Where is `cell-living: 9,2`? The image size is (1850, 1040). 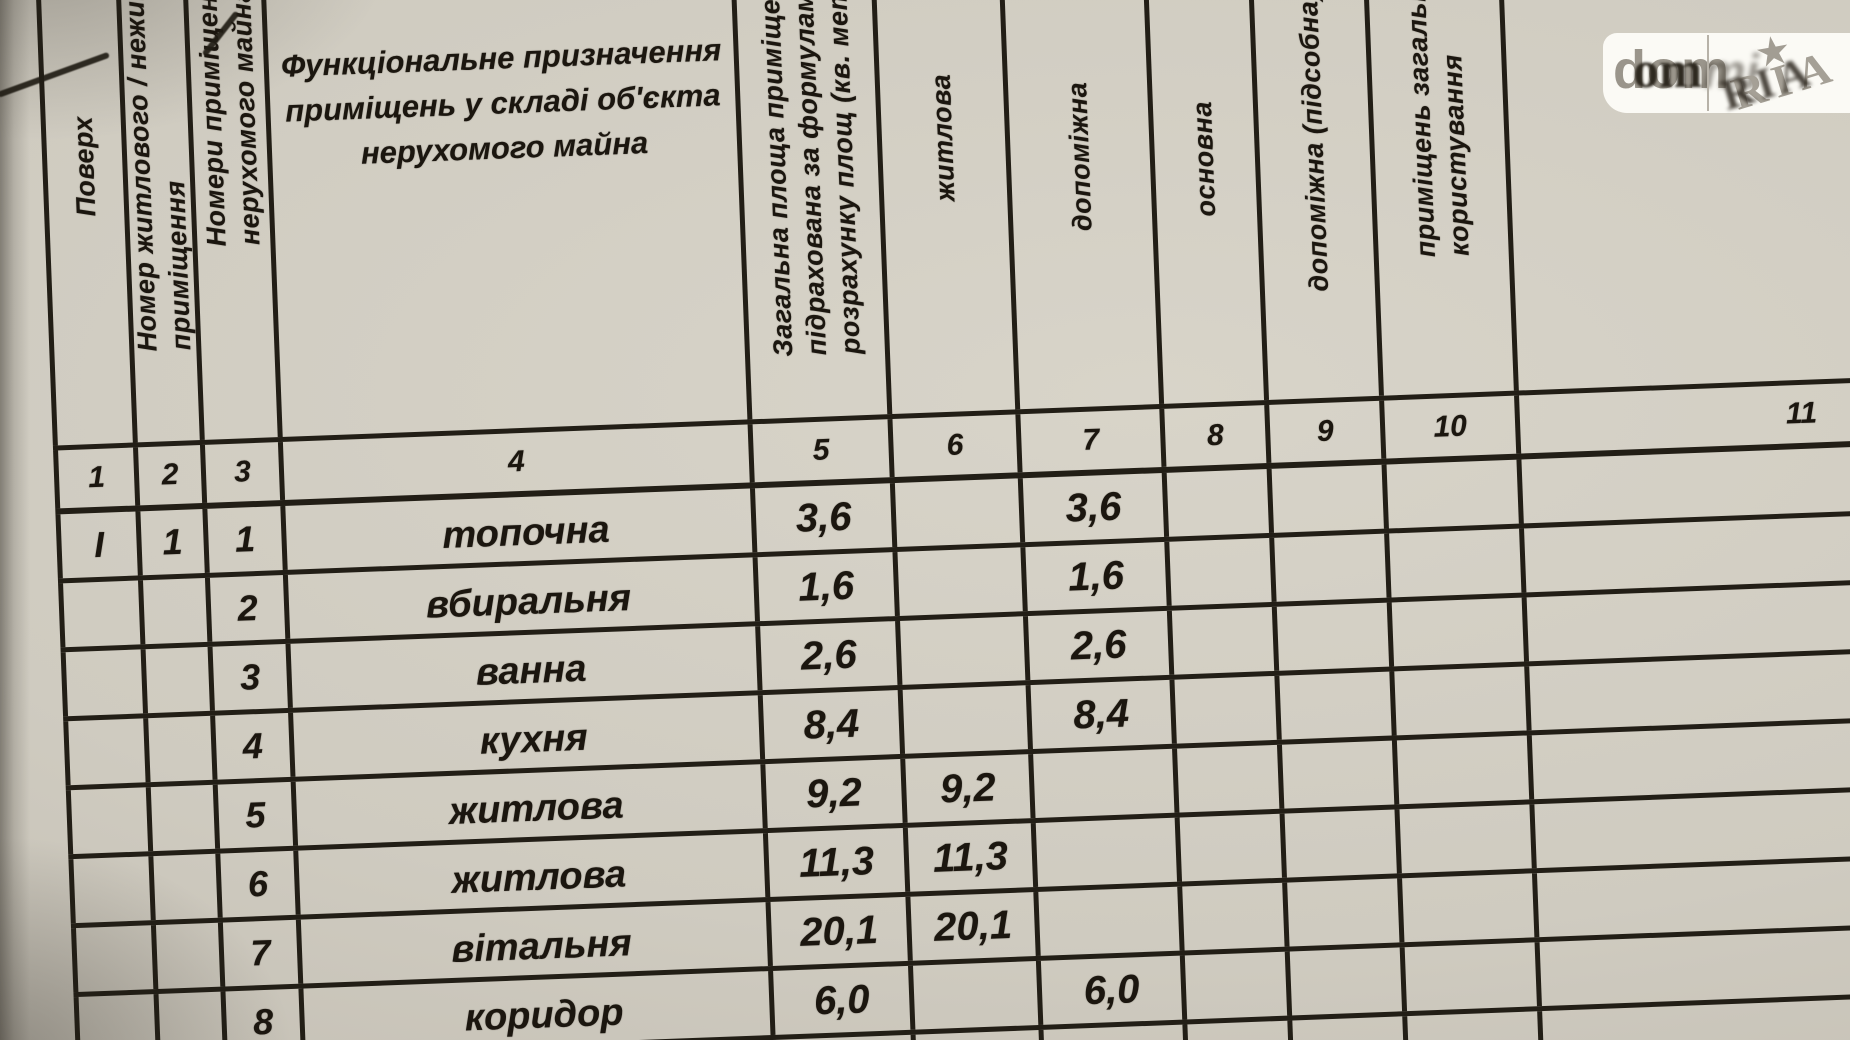 cell-living: 9,2 is located at coordinates (970, 788).